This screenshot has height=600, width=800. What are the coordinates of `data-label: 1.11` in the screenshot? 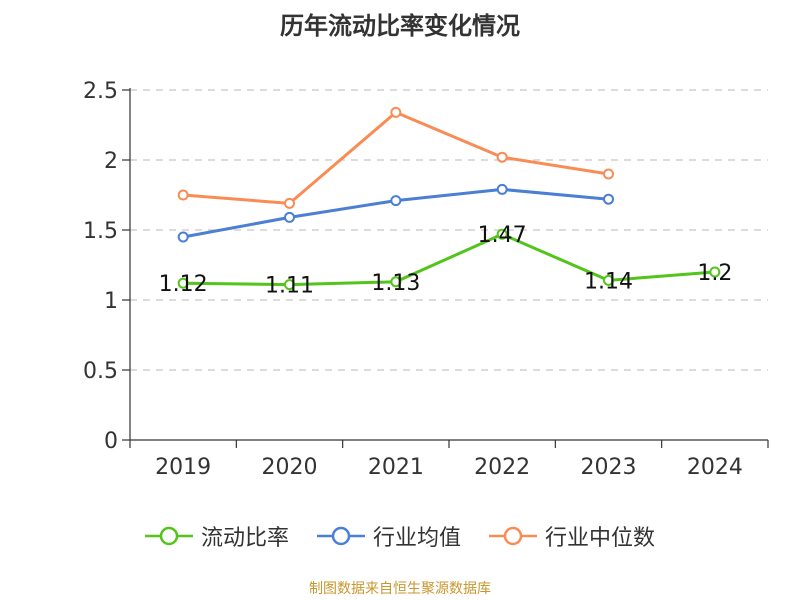 It's located at (289, 286).